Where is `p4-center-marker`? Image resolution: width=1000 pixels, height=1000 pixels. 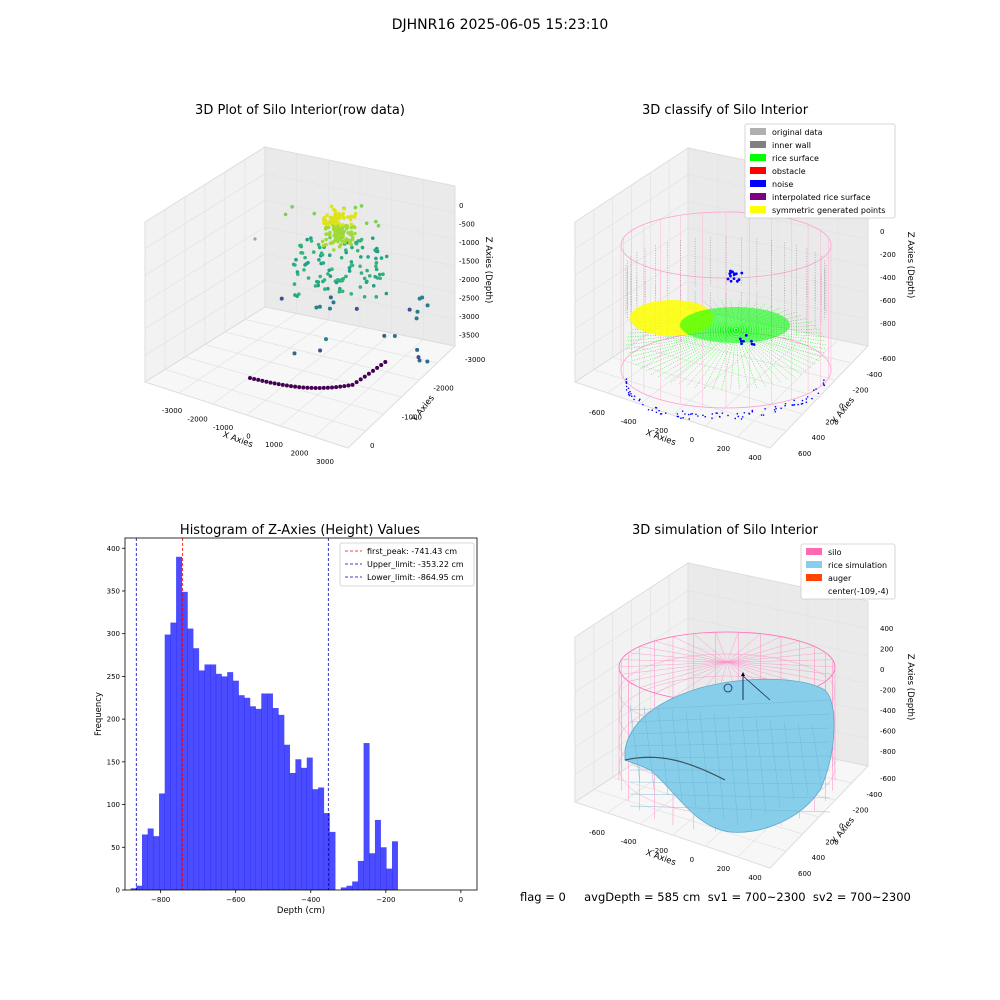
p4-center-marker is located at coordinates (728, 688).